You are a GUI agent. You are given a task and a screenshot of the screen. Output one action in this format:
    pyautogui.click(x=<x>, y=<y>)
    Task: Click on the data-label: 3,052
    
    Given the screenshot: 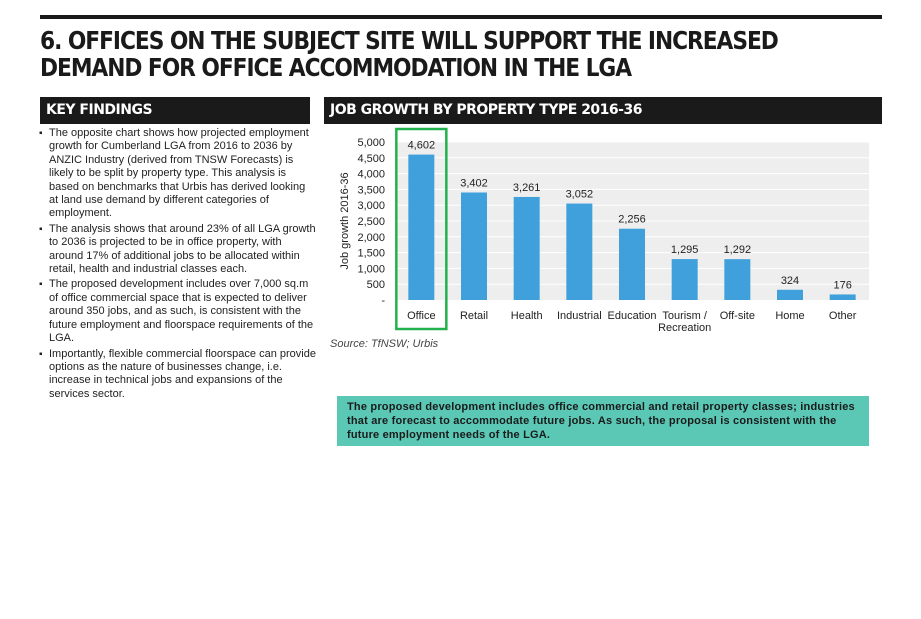 What is the action you would take?
    pyautogui.click(x=580, y=195)
    